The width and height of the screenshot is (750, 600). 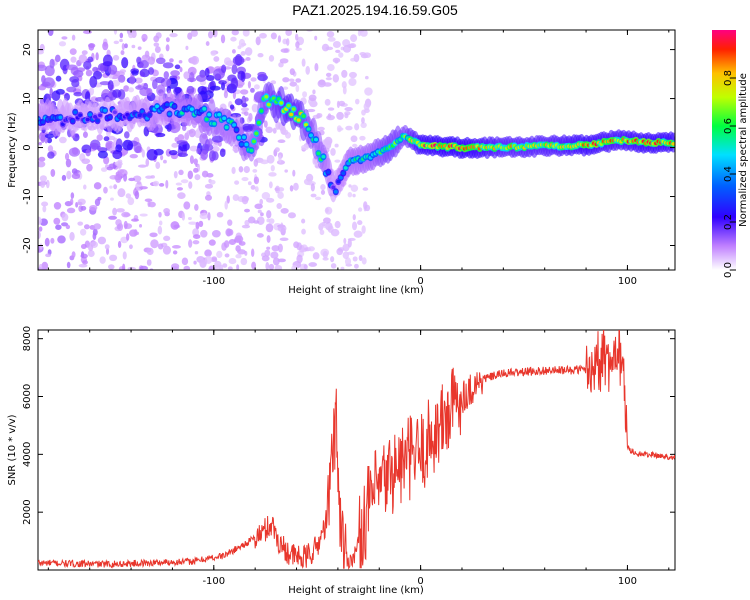 What do you see at coordinates (12, 449) in the screenshot?
I see `snr-ylabel: SNR (10 * v/v)` at bounding box center [12, 449].